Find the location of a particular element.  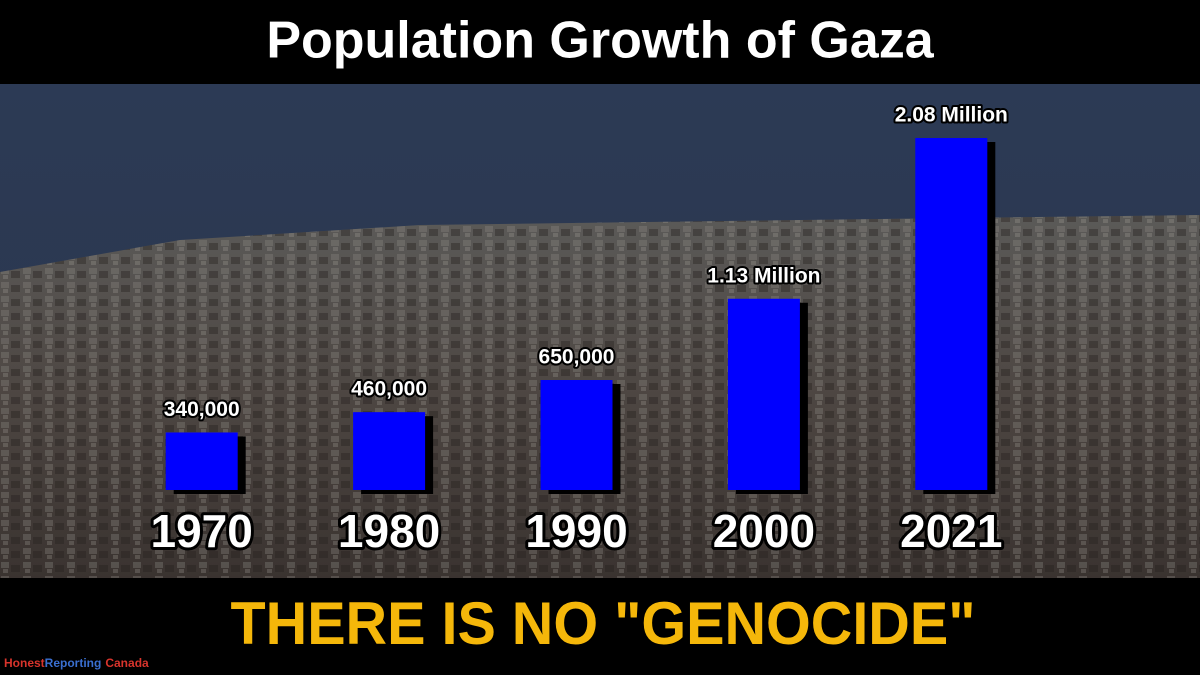

watermark-part: Honest is located at coordinates (24, 663).